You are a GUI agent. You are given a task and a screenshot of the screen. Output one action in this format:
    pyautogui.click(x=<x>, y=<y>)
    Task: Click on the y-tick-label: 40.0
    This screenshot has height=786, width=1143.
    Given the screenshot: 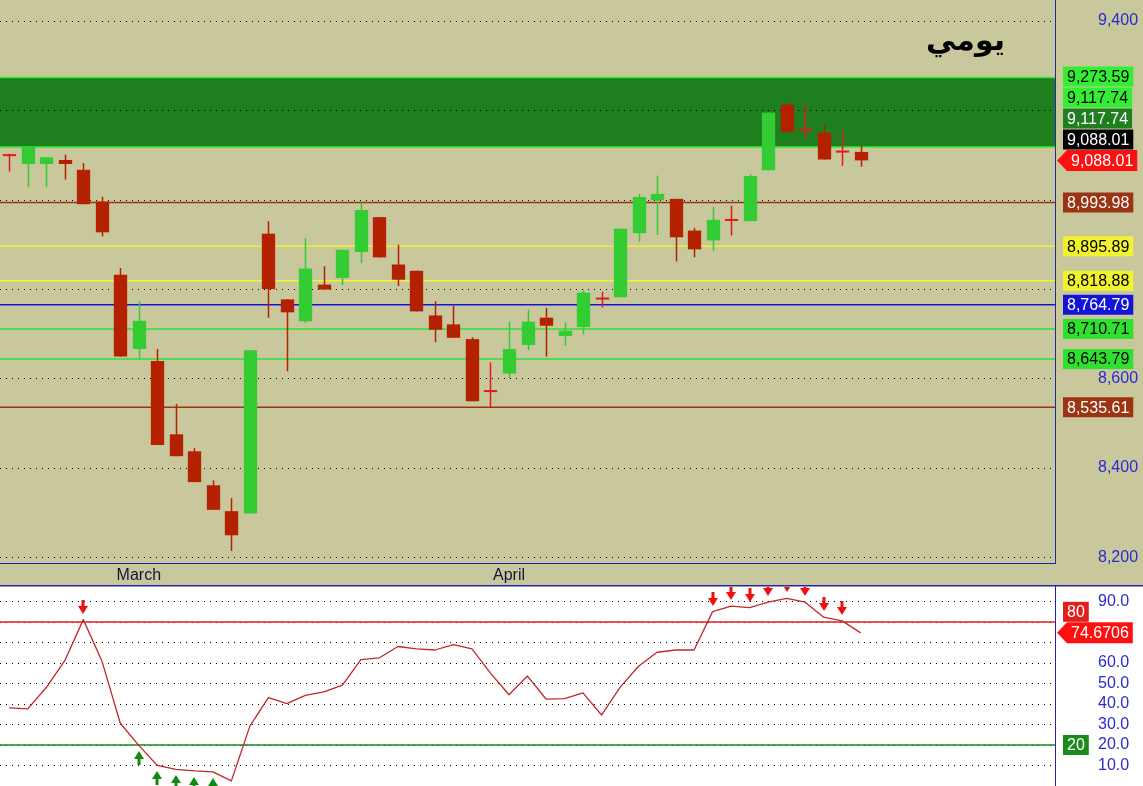 What is the action you would take?
    pyautogui.click(x=1114, y=703)
    